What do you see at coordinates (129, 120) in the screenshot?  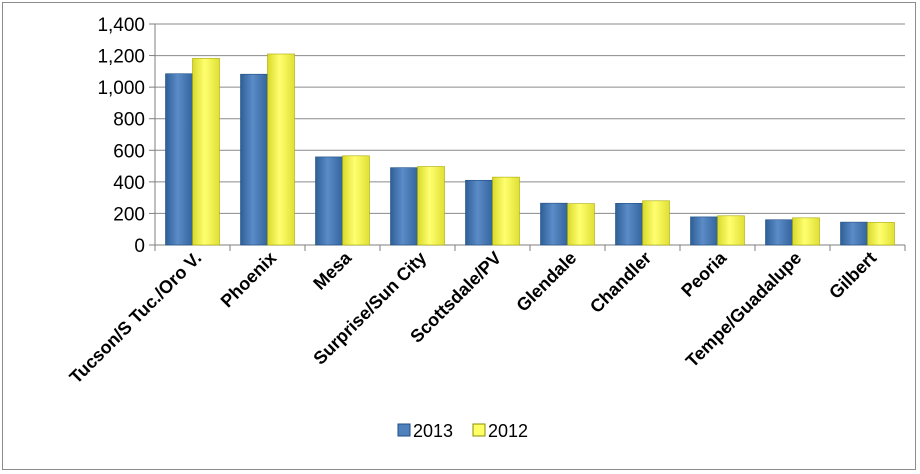 I see `y-tick-label: 800` at bounding box center [129, 120].